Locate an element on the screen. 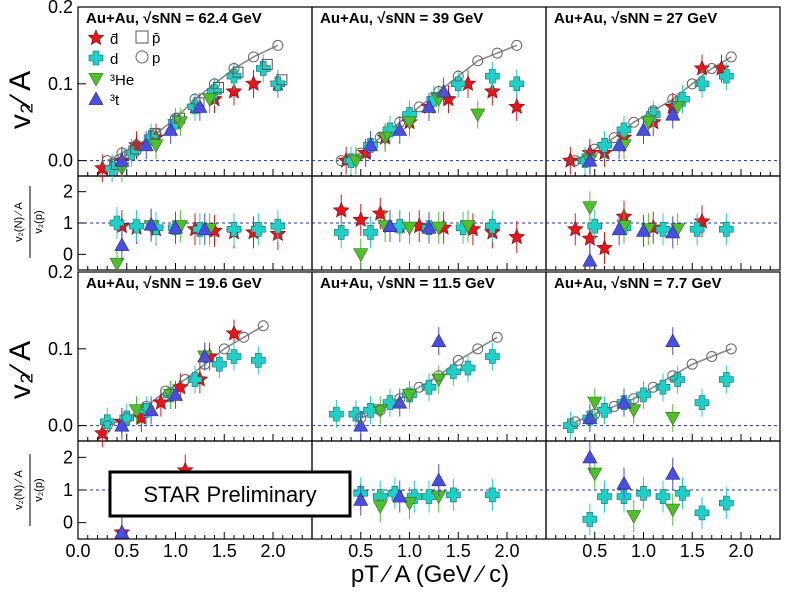 The height and width of the screenshot is (593, 785). y-tick-label: 0.2 is located at coordinates (60, 8).